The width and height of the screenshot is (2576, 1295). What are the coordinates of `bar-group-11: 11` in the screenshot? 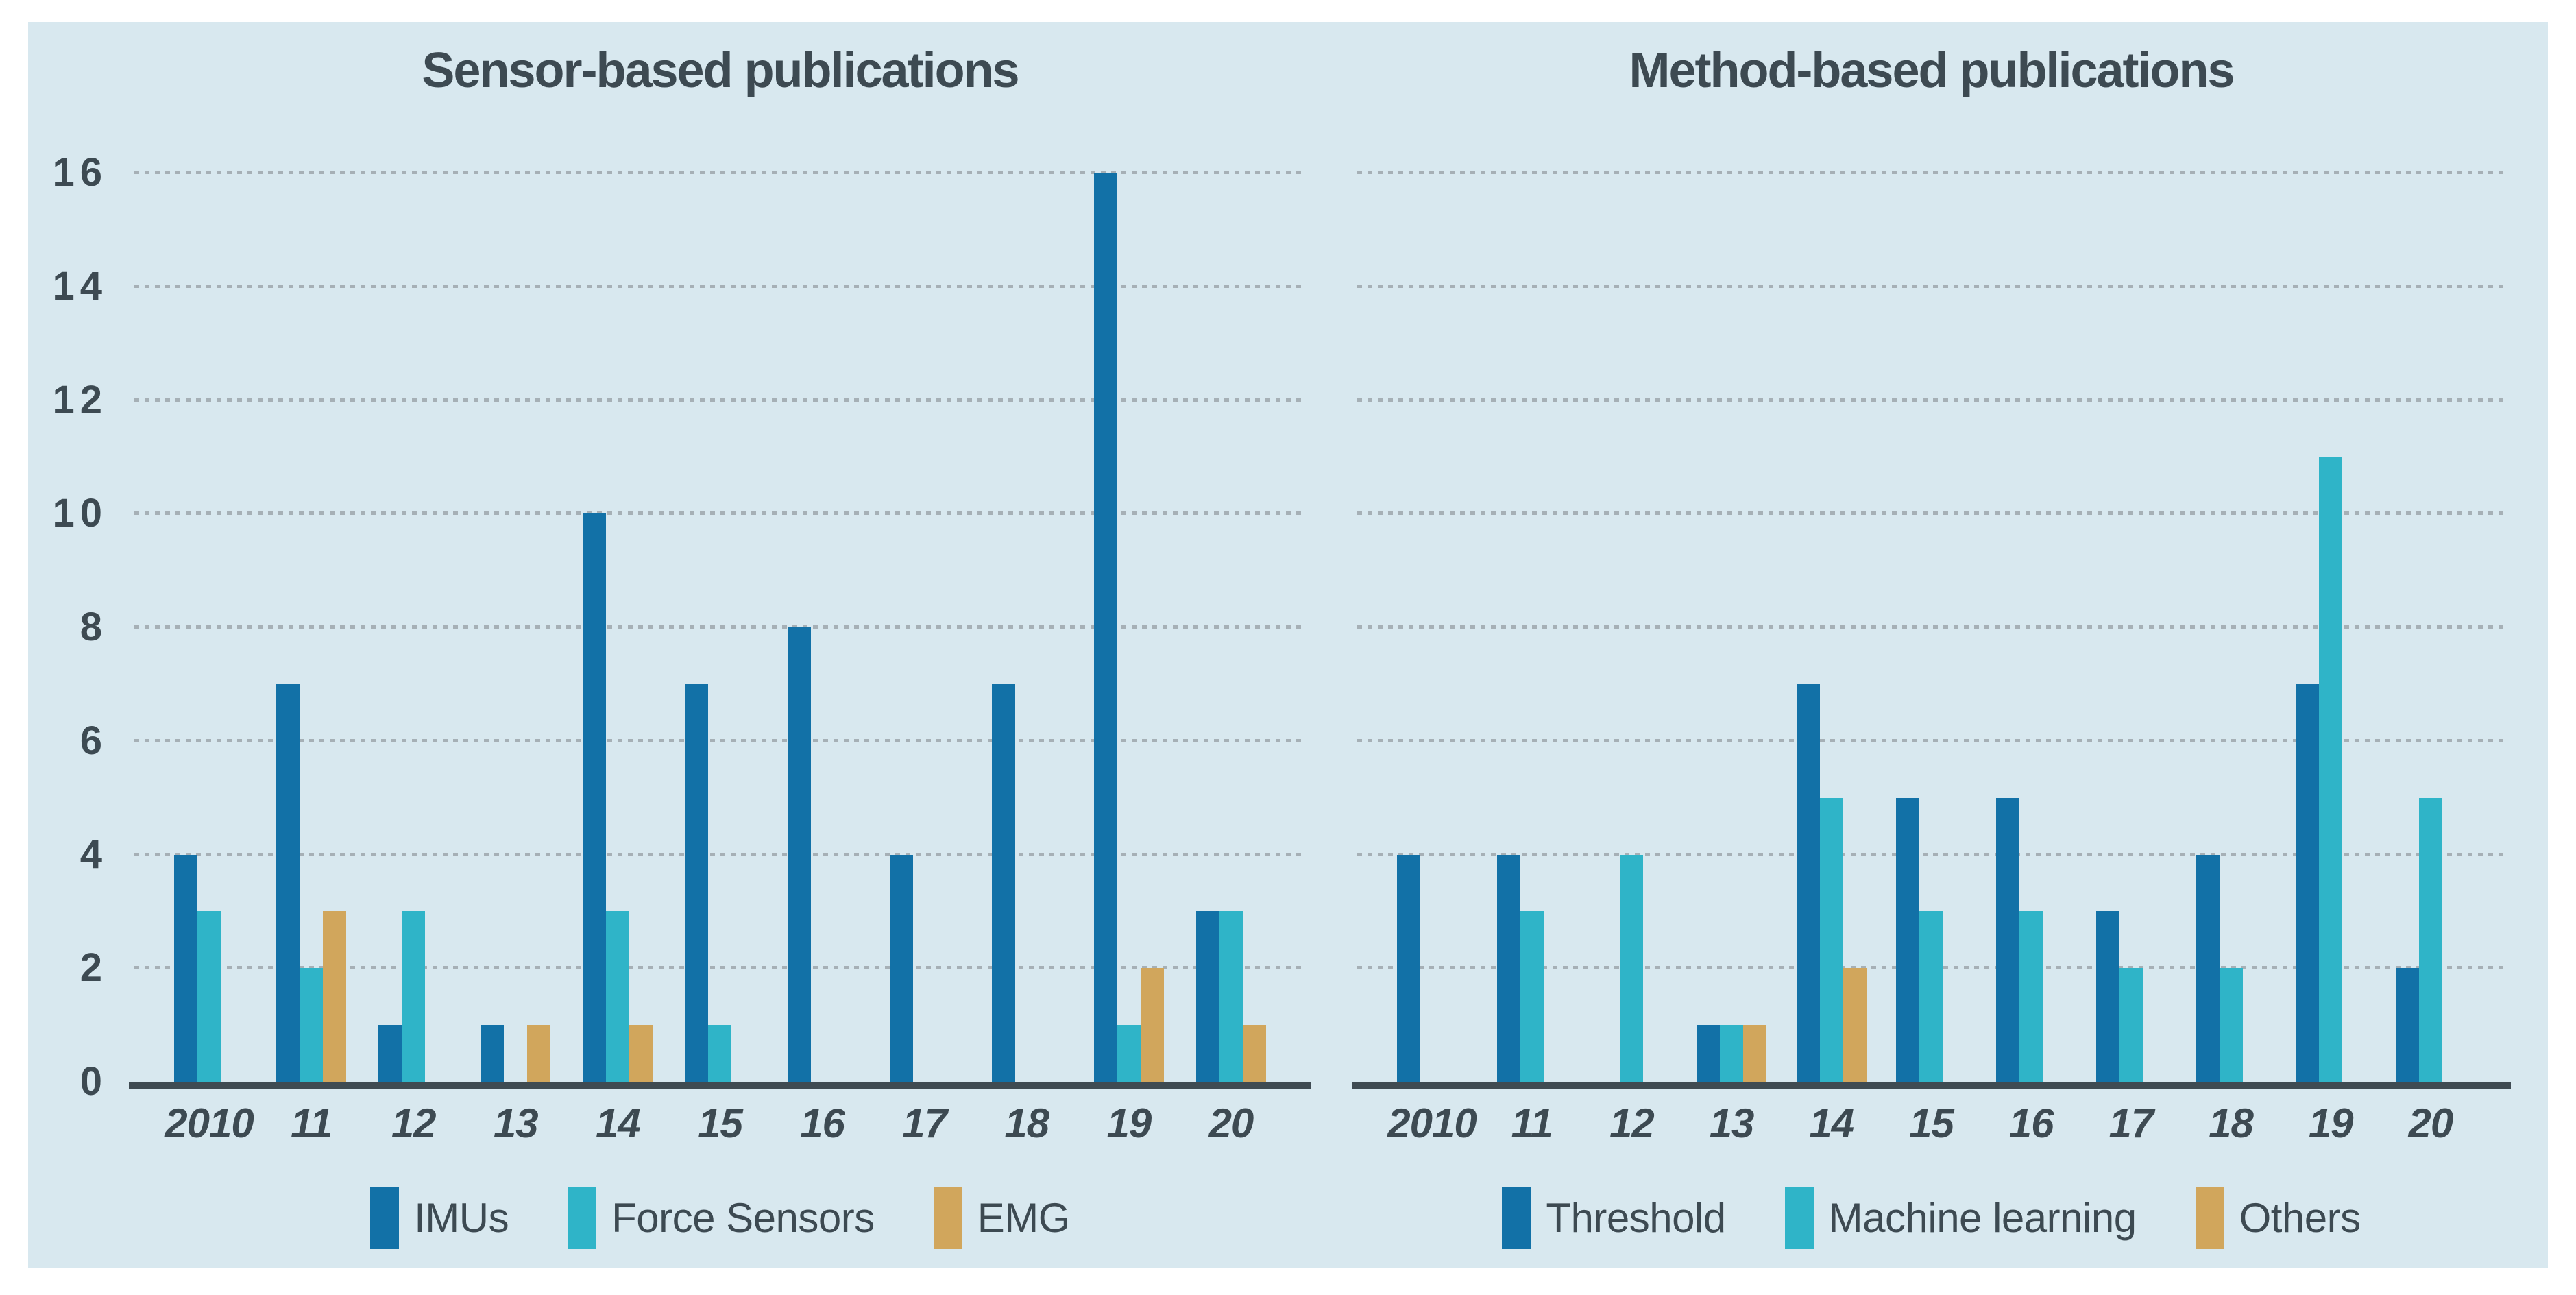 It's located at (1531, 659).